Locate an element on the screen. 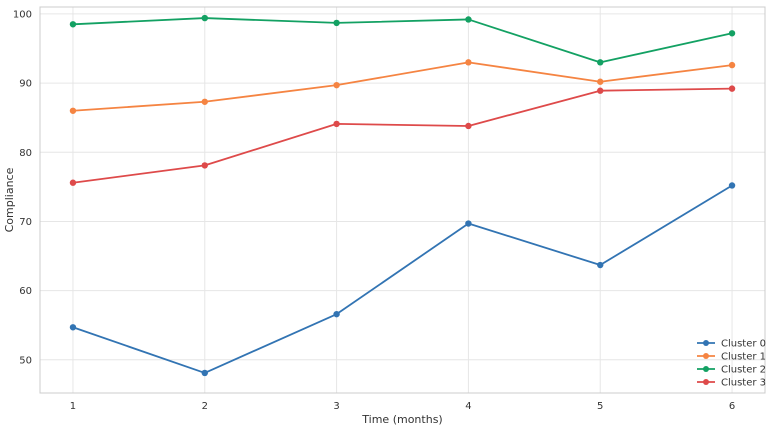  x-tick-label: 6 is located at coordinates (732, 406).